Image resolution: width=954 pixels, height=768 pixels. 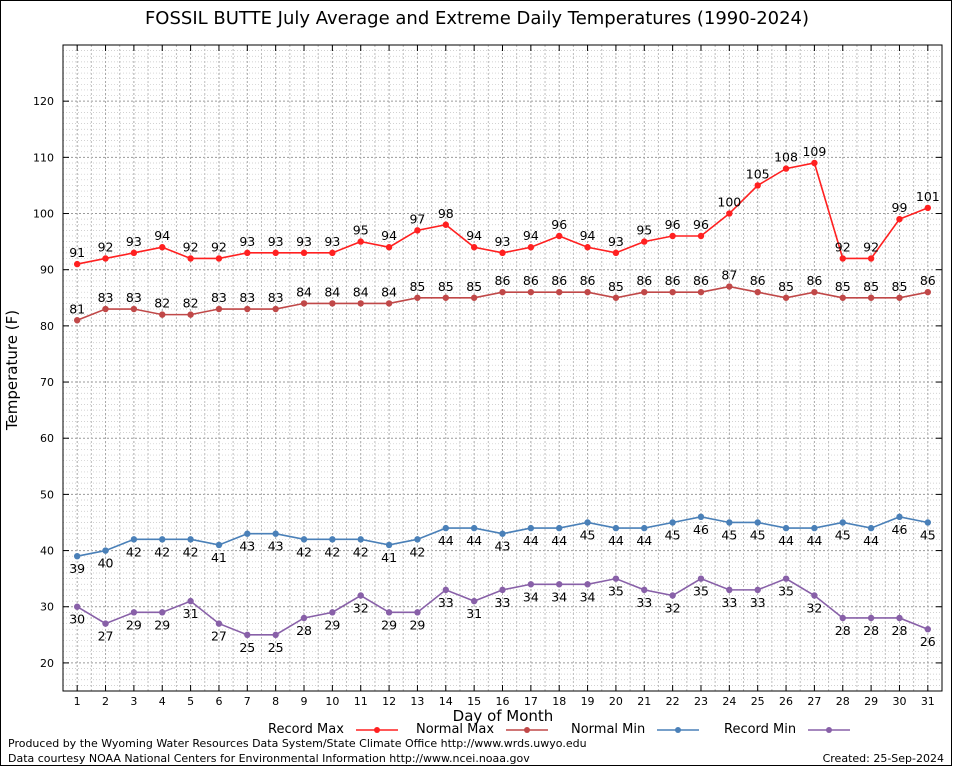 I want to click on y-tick-label: 30, so click(x=47, y=607).